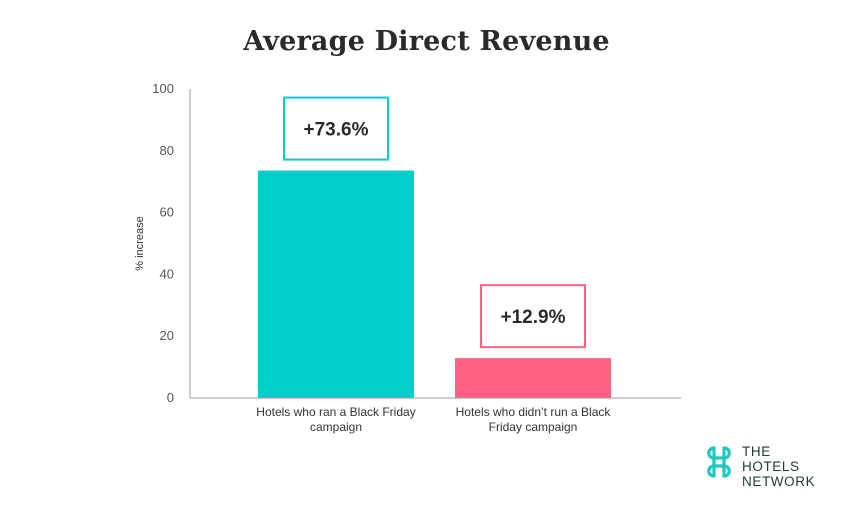  What do you see at coordinates (163, 88) in the screenshot?
I see `y-tick-label: 100` at bounding box center [163, 88].